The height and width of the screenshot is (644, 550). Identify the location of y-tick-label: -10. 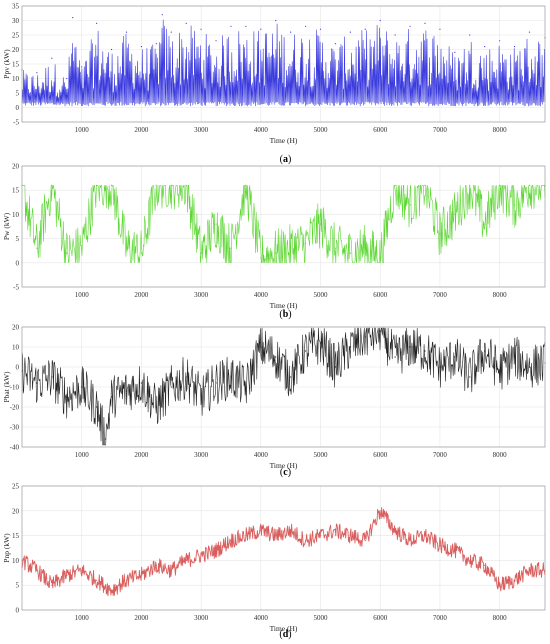
(15, 388).